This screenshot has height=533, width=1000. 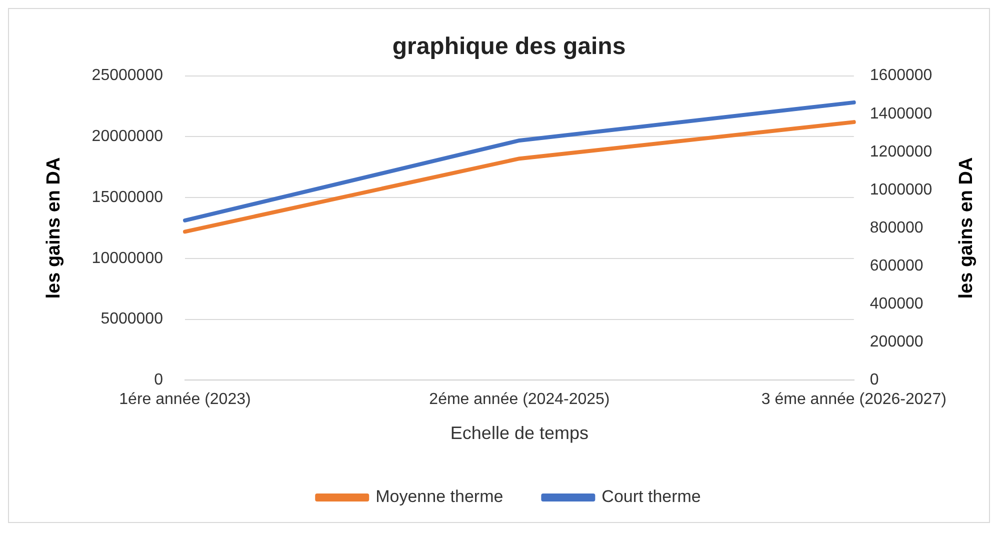 I want to click on x-axis-title: Echelle de temps, so click(x=519, y=433).